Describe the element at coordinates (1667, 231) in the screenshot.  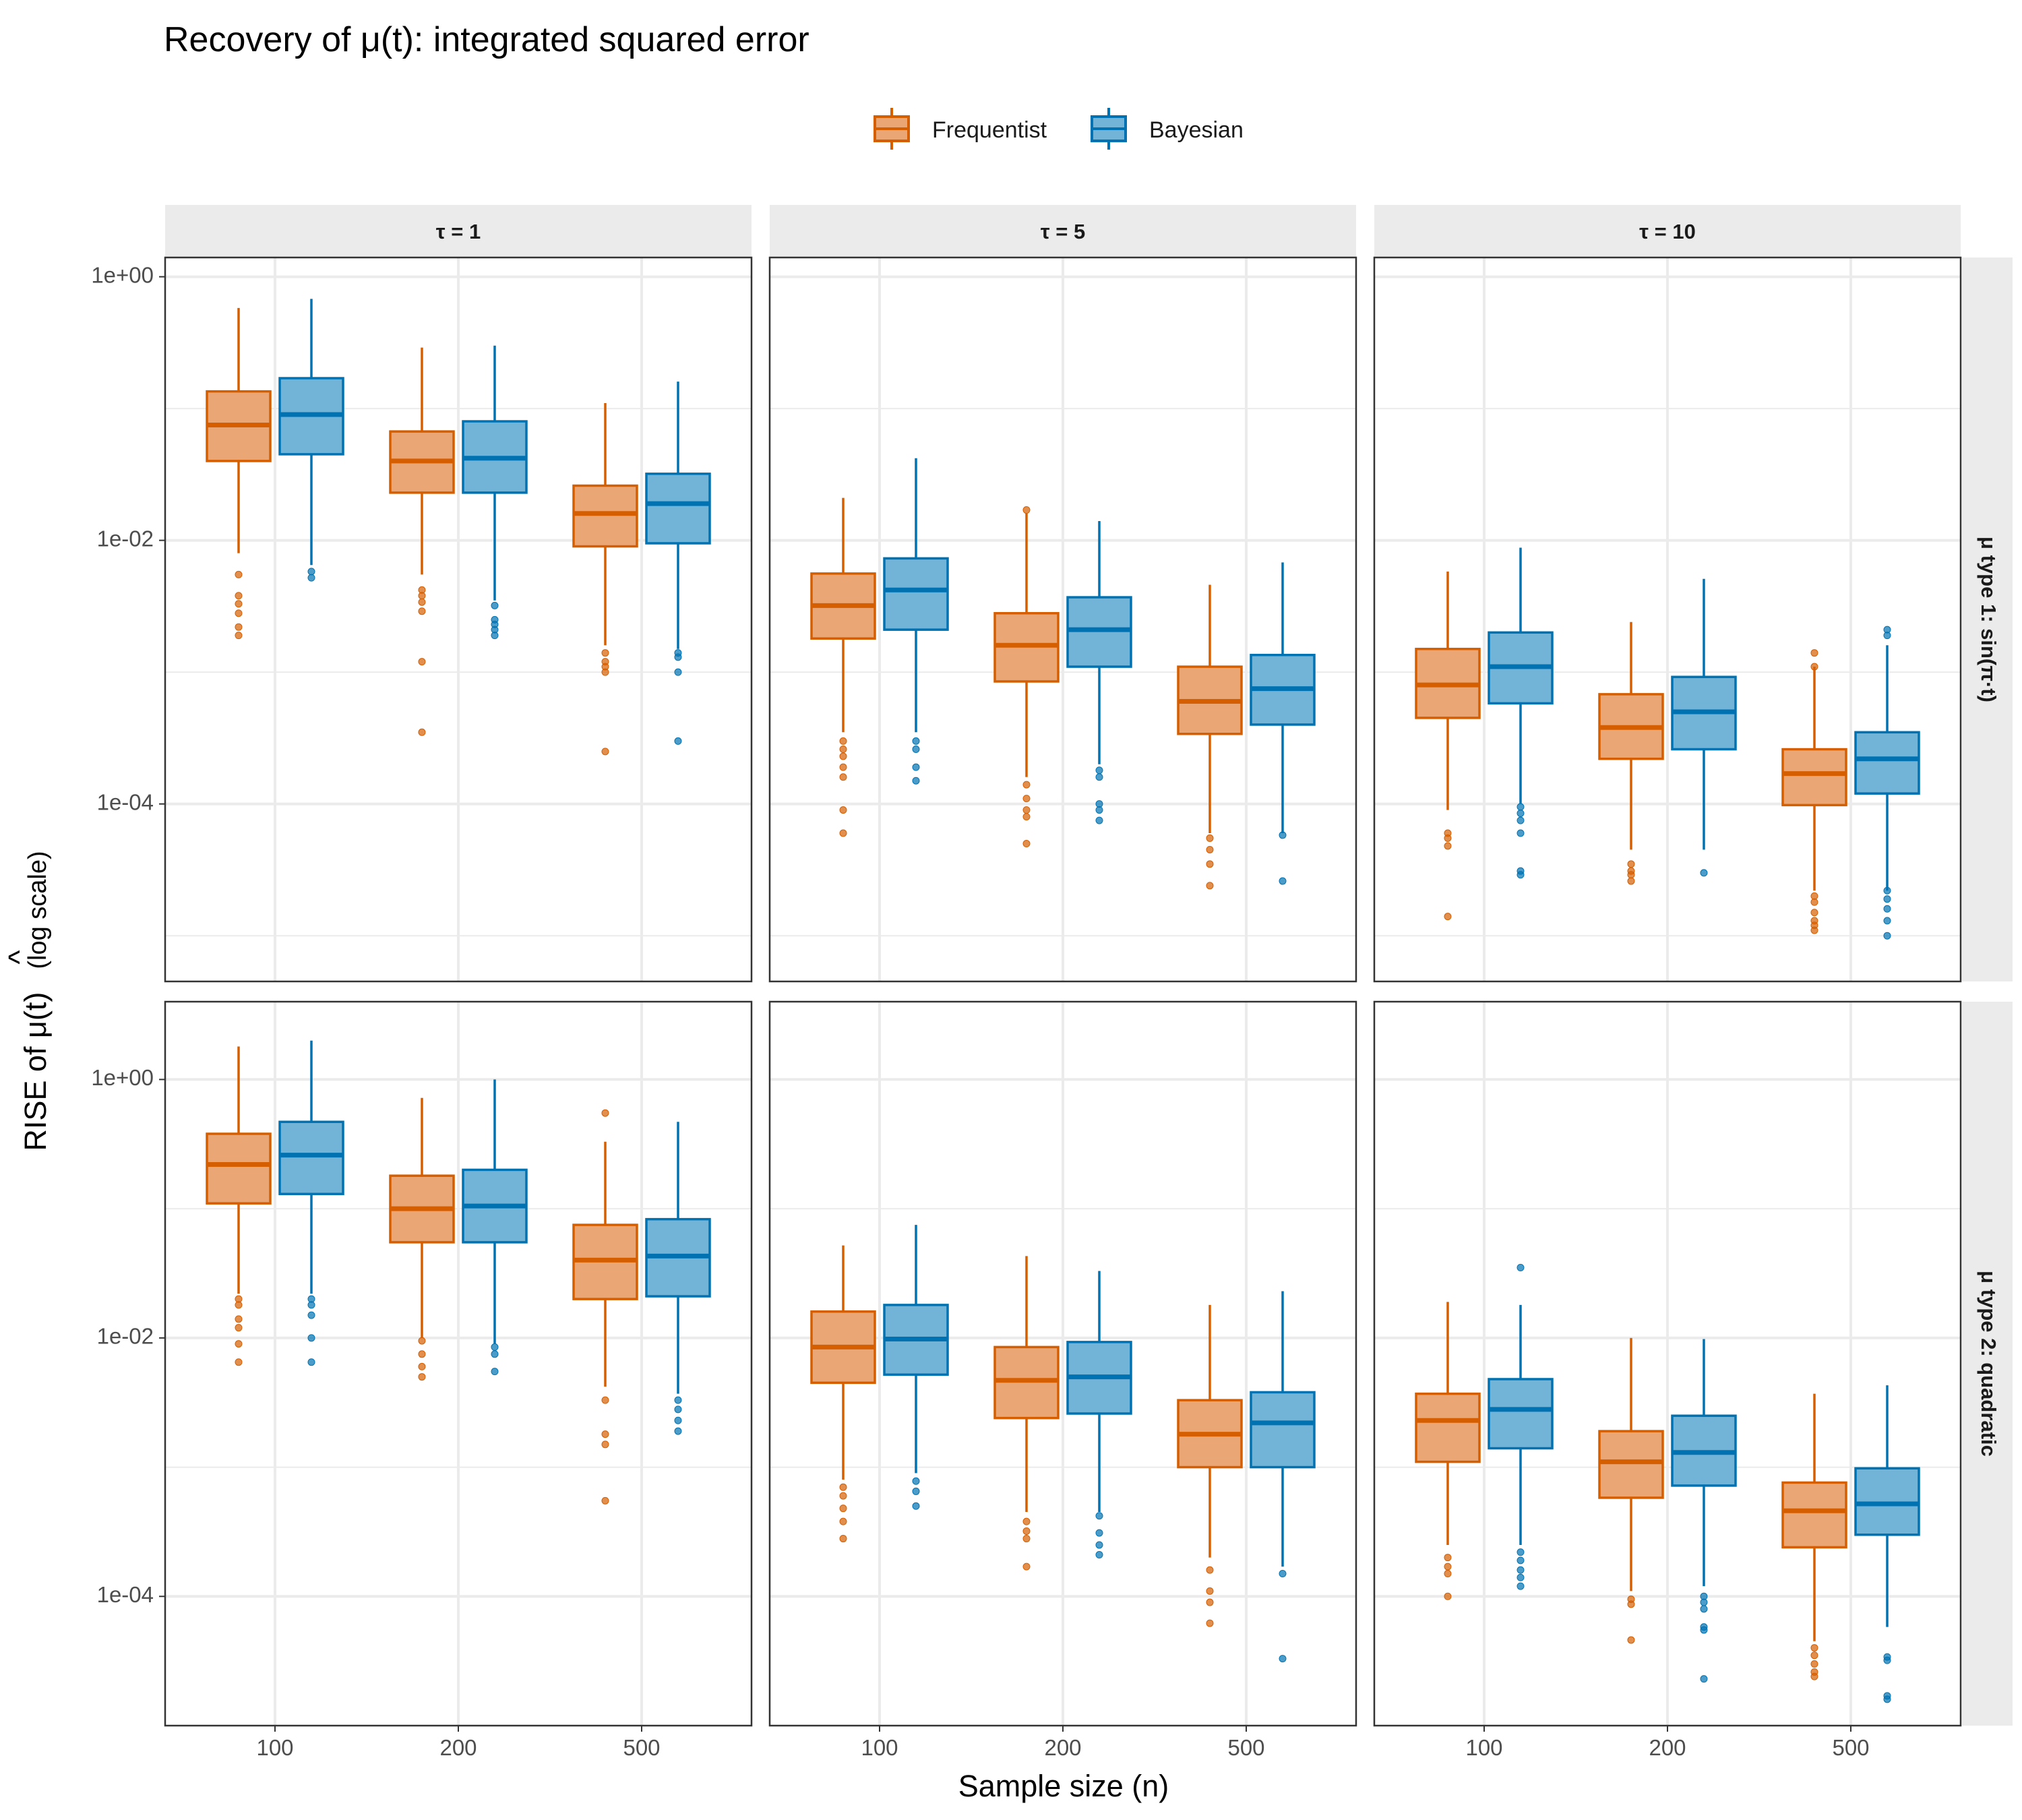
I see `col-strip: τ = 10` at that location.